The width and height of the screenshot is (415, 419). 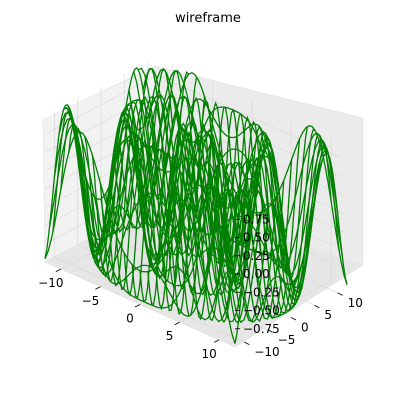 What do you see at coordinates (261, 311) in the screenshot?
I see `z-tick-label: −0.50` at bounding box center [261, 311].